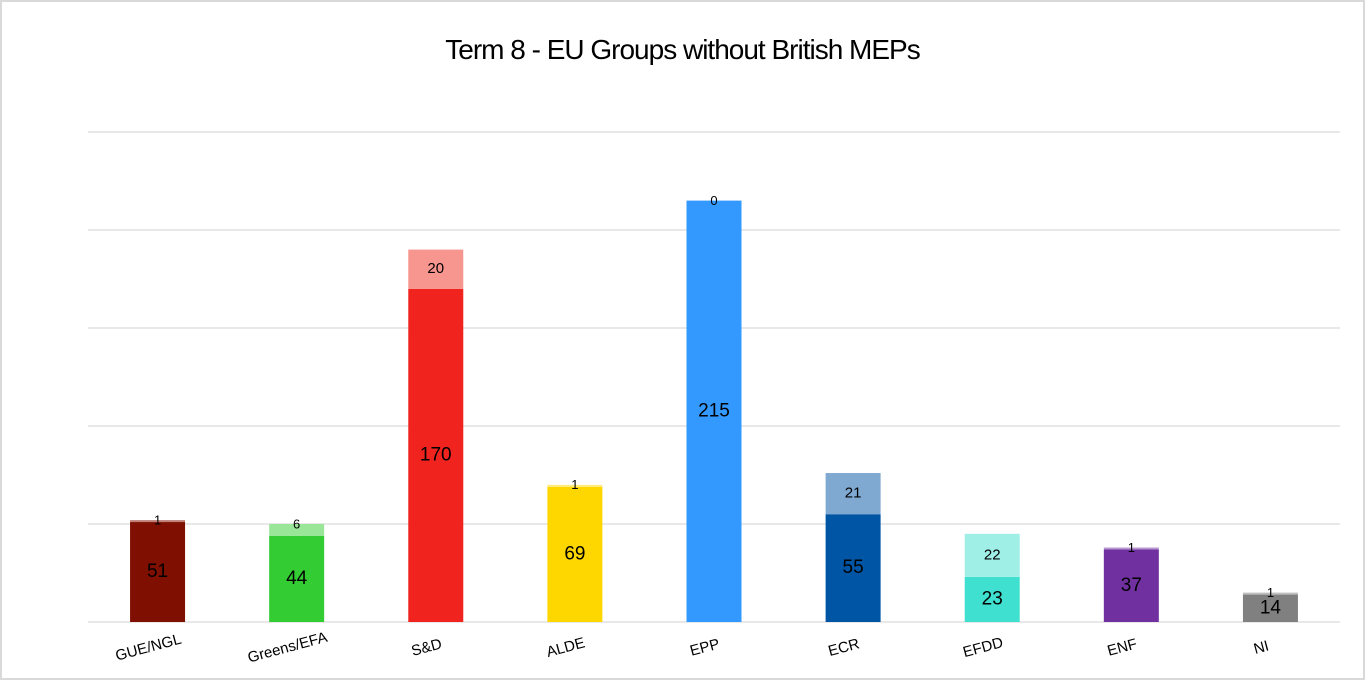 This screenshot has width=1365, height=680. What do you see at coordinates (427, 647) in the screenshot?
I see `category-label: S&D` at bounding box center [427, 647].